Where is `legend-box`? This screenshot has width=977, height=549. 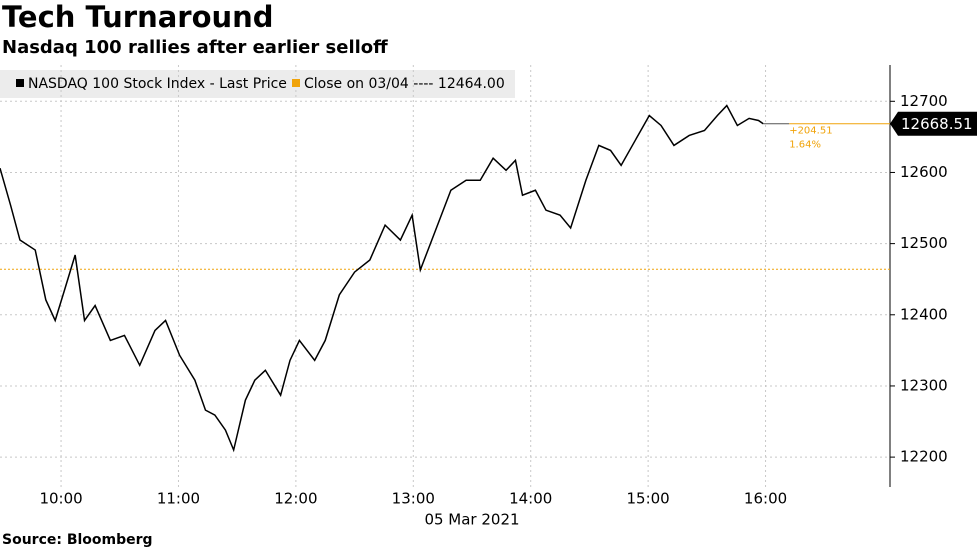
legend-box is located at coordinates (257, 84).